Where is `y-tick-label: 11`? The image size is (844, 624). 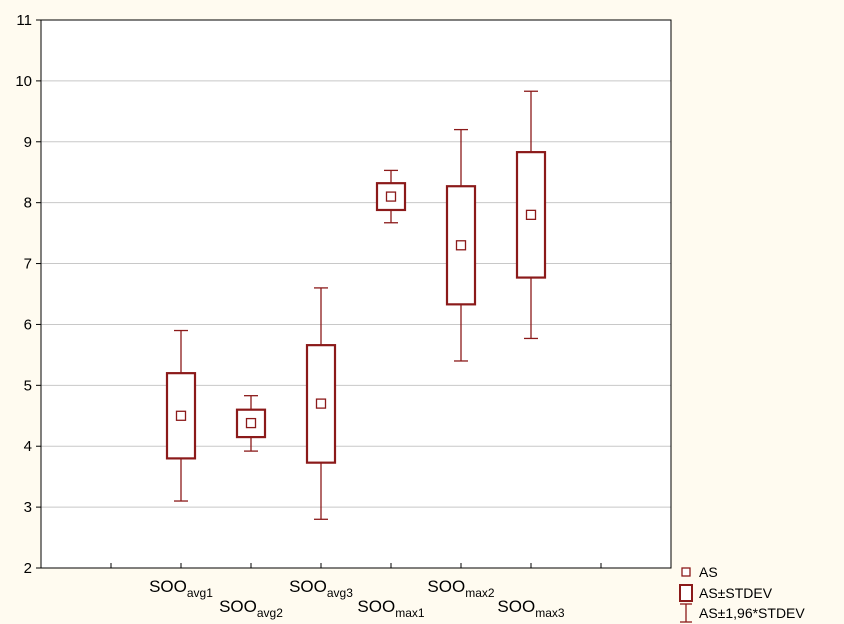 y-tick-label: 11 is located at coordinates (24, 20).